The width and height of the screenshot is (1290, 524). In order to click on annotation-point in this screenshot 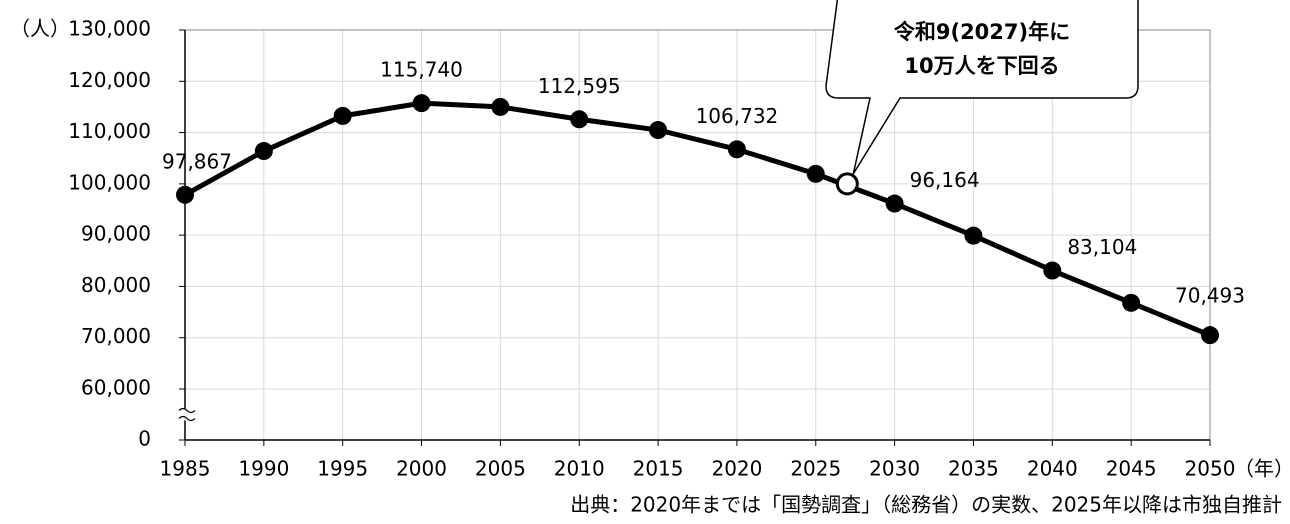, I will do `click(847, 184)`.